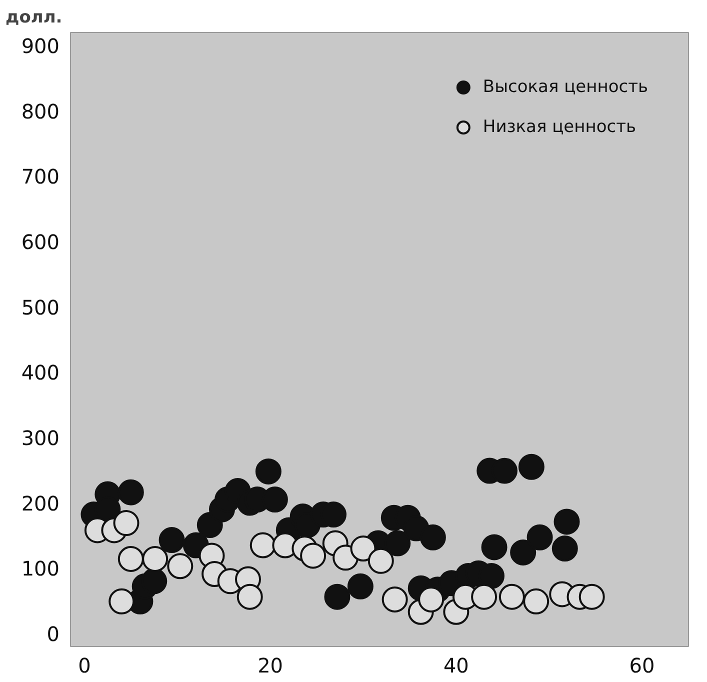 The width and height of the screenshot is (707, 682). Describe the element at coordinates (271, 666) in the screenshot. I see `x-tick-label: 20` at that location.